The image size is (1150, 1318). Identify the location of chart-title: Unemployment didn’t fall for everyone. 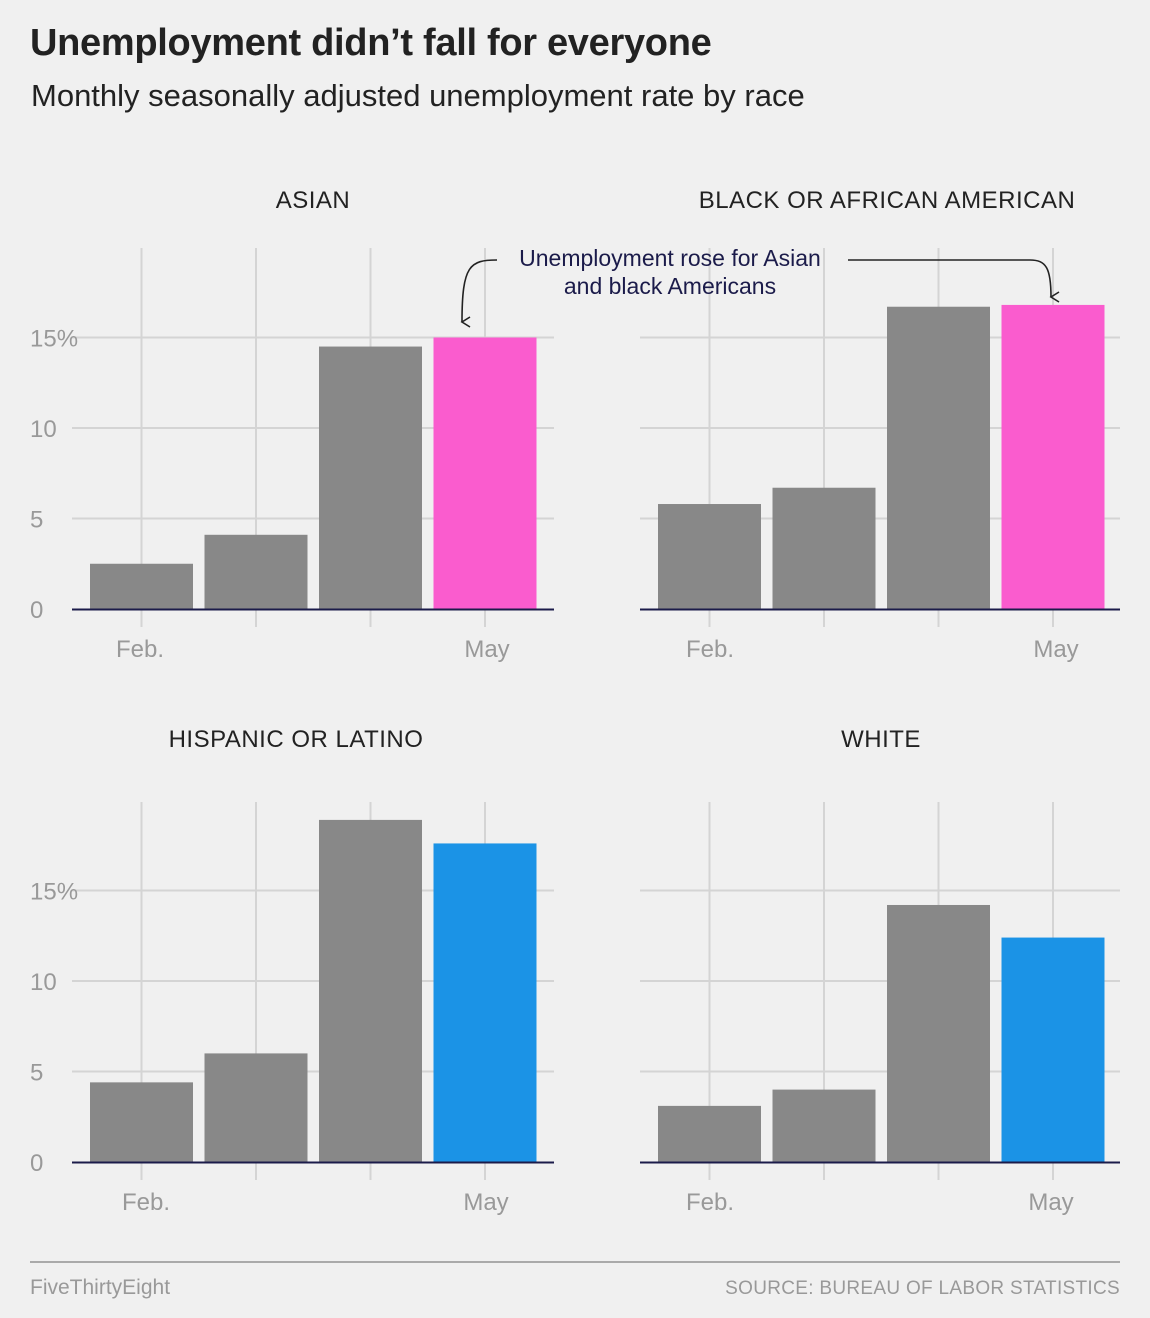
(371, 43).